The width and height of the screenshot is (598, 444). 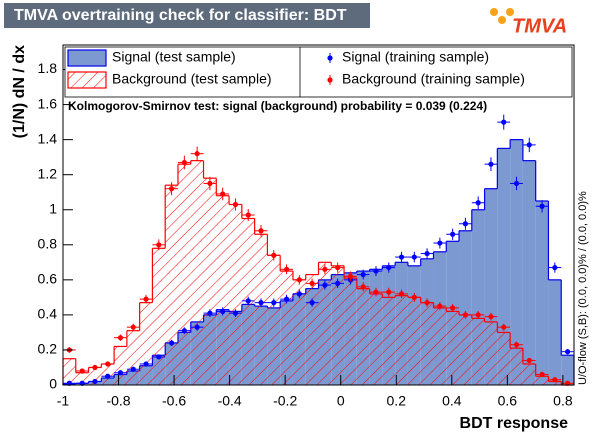 What do you see at coordinates (318, 72) in the screenshot?
I see `legend-box` at bounding box center [318, 72].